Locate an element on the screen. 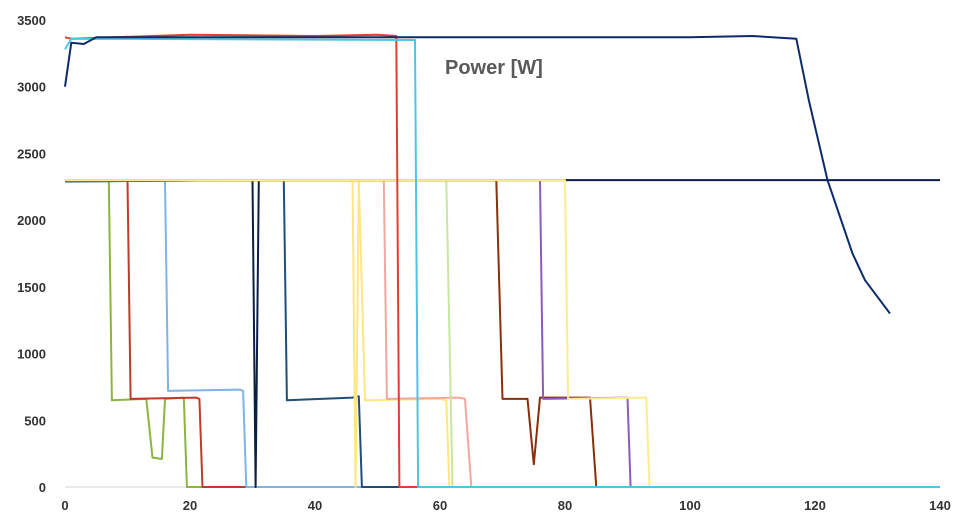 This screenshot has height=516, width=961. x-tick-label: 80 is located at coordinates (565, 505).